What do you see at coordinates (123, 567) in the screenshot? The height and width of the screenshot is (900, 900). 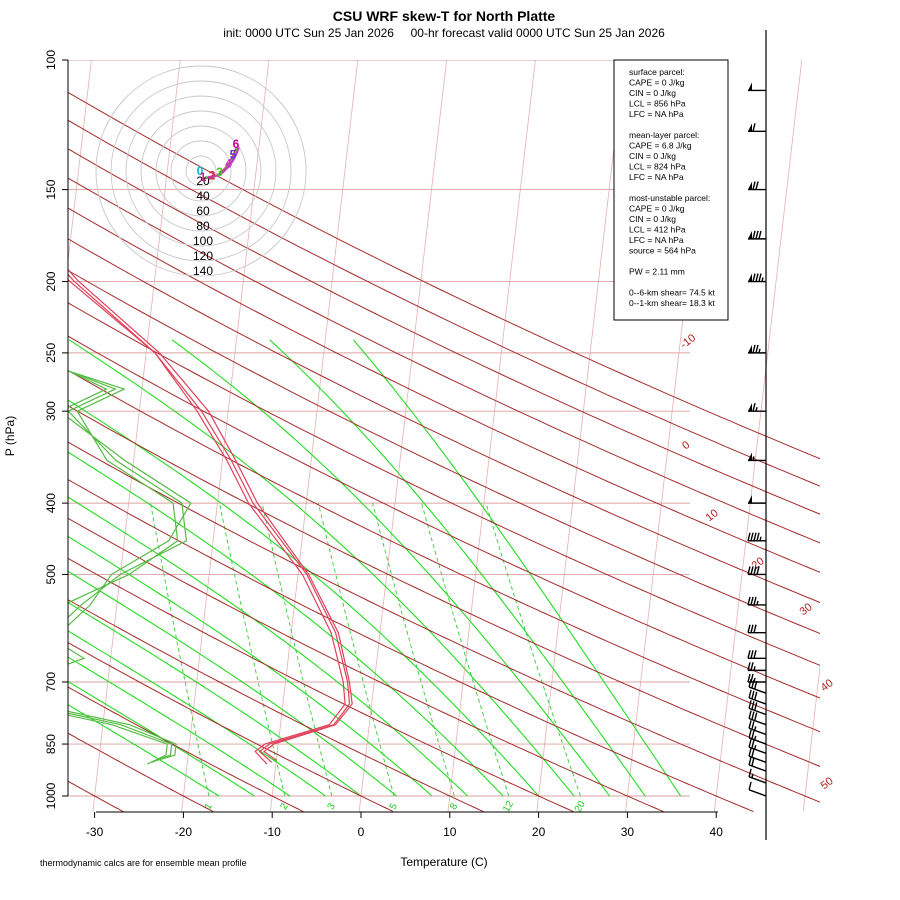 I see `dewpoint-profile-line` at bounding box center [123, 567].